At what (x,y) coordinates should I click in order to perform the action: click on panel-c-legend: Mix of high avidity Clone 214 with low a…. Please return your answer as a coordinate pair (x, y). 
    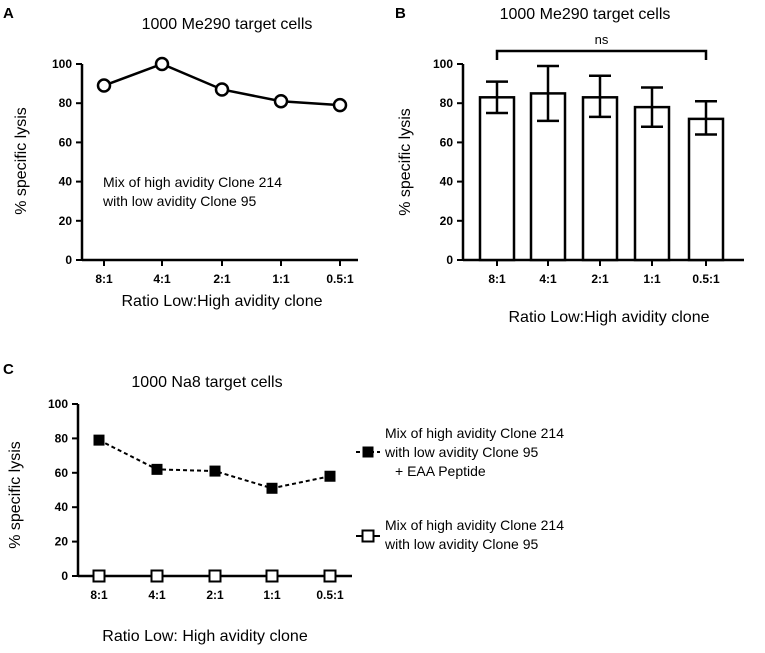
    Looking at the image, I should click on (460, 488).